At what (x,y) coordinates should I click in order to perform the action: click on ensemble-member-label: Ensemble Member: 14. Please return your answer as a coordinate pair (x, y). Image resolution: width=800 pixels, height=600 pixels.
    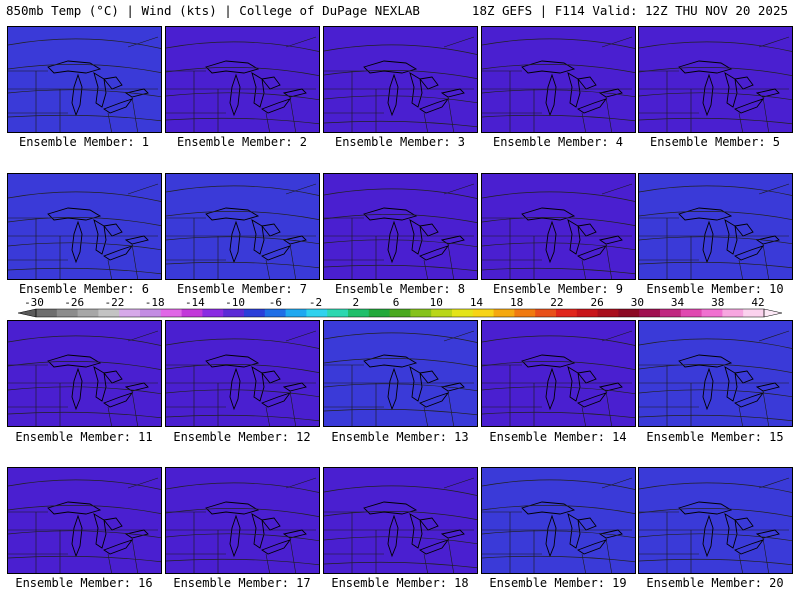
    Looking at the image, I should click on (558, 437).